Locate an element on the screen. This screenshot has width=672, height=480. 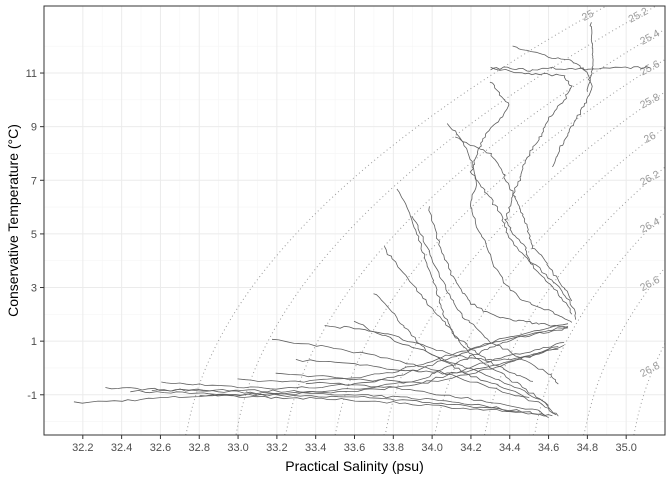
y-tick-label: 11 is located at coordinates (31, 74).